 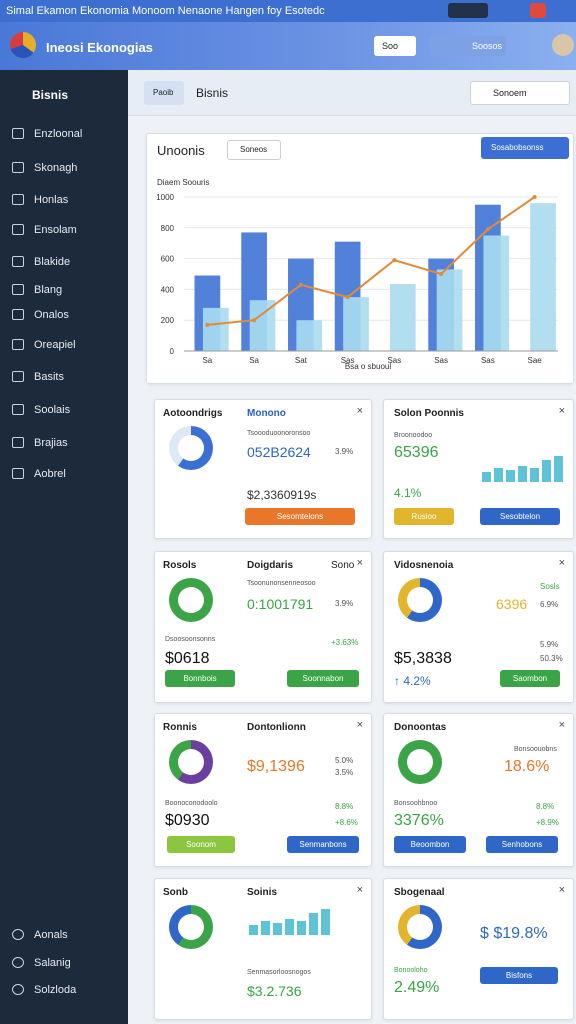 What do you see at coordinates (180, 565) in the screenshot?
I see `card-title: Rosols` at bounding box center [180, 565].